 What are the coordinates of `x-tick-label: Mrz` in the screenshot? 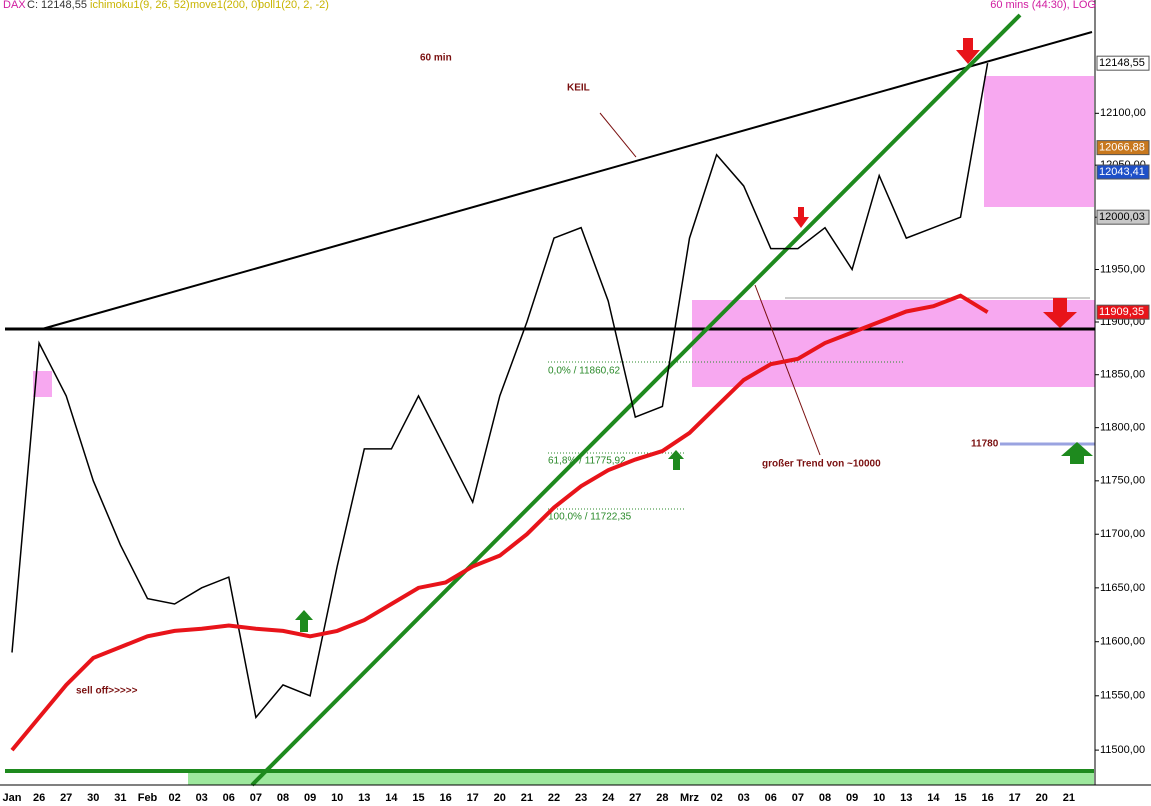 It's located at (689, 798).